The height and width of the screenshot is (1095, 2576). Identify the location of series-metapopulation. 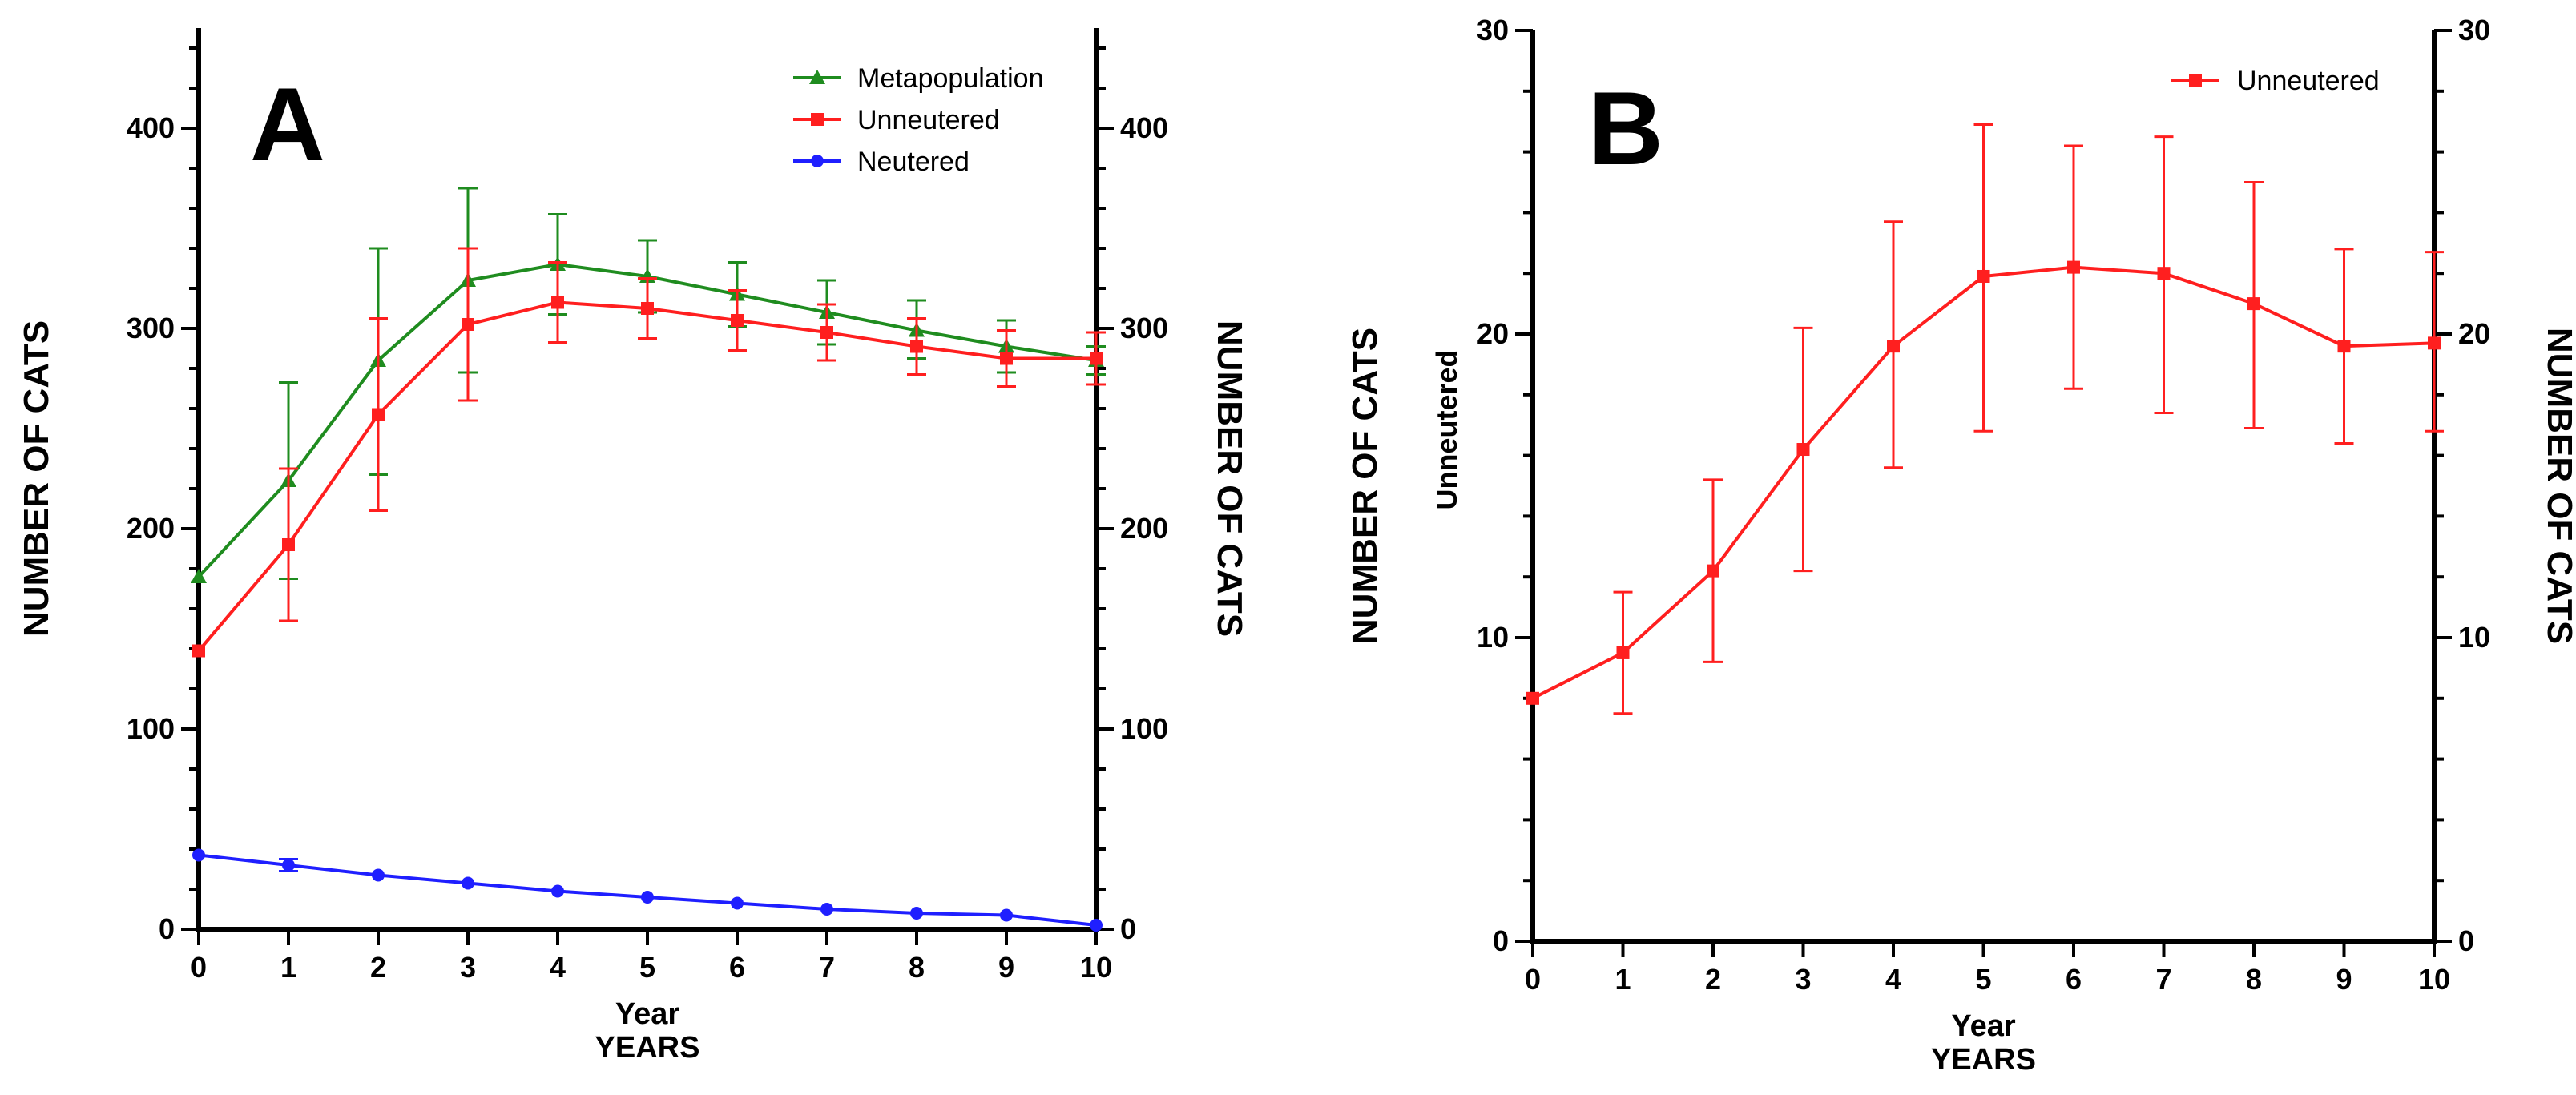
(648, 385).